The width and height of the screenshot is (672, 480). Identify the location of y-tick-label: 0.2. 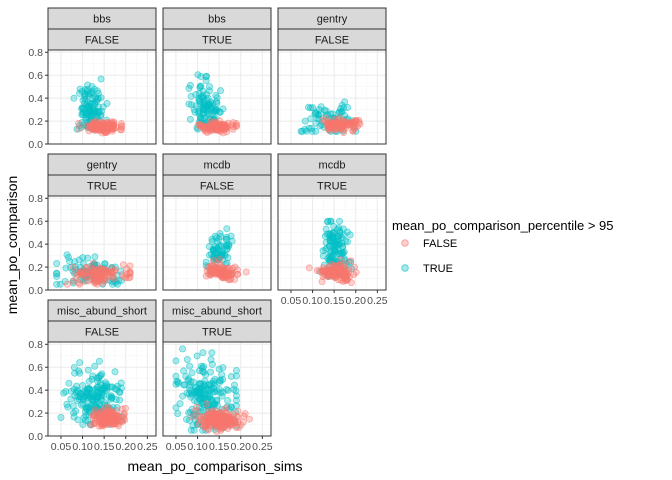
(35, 414).